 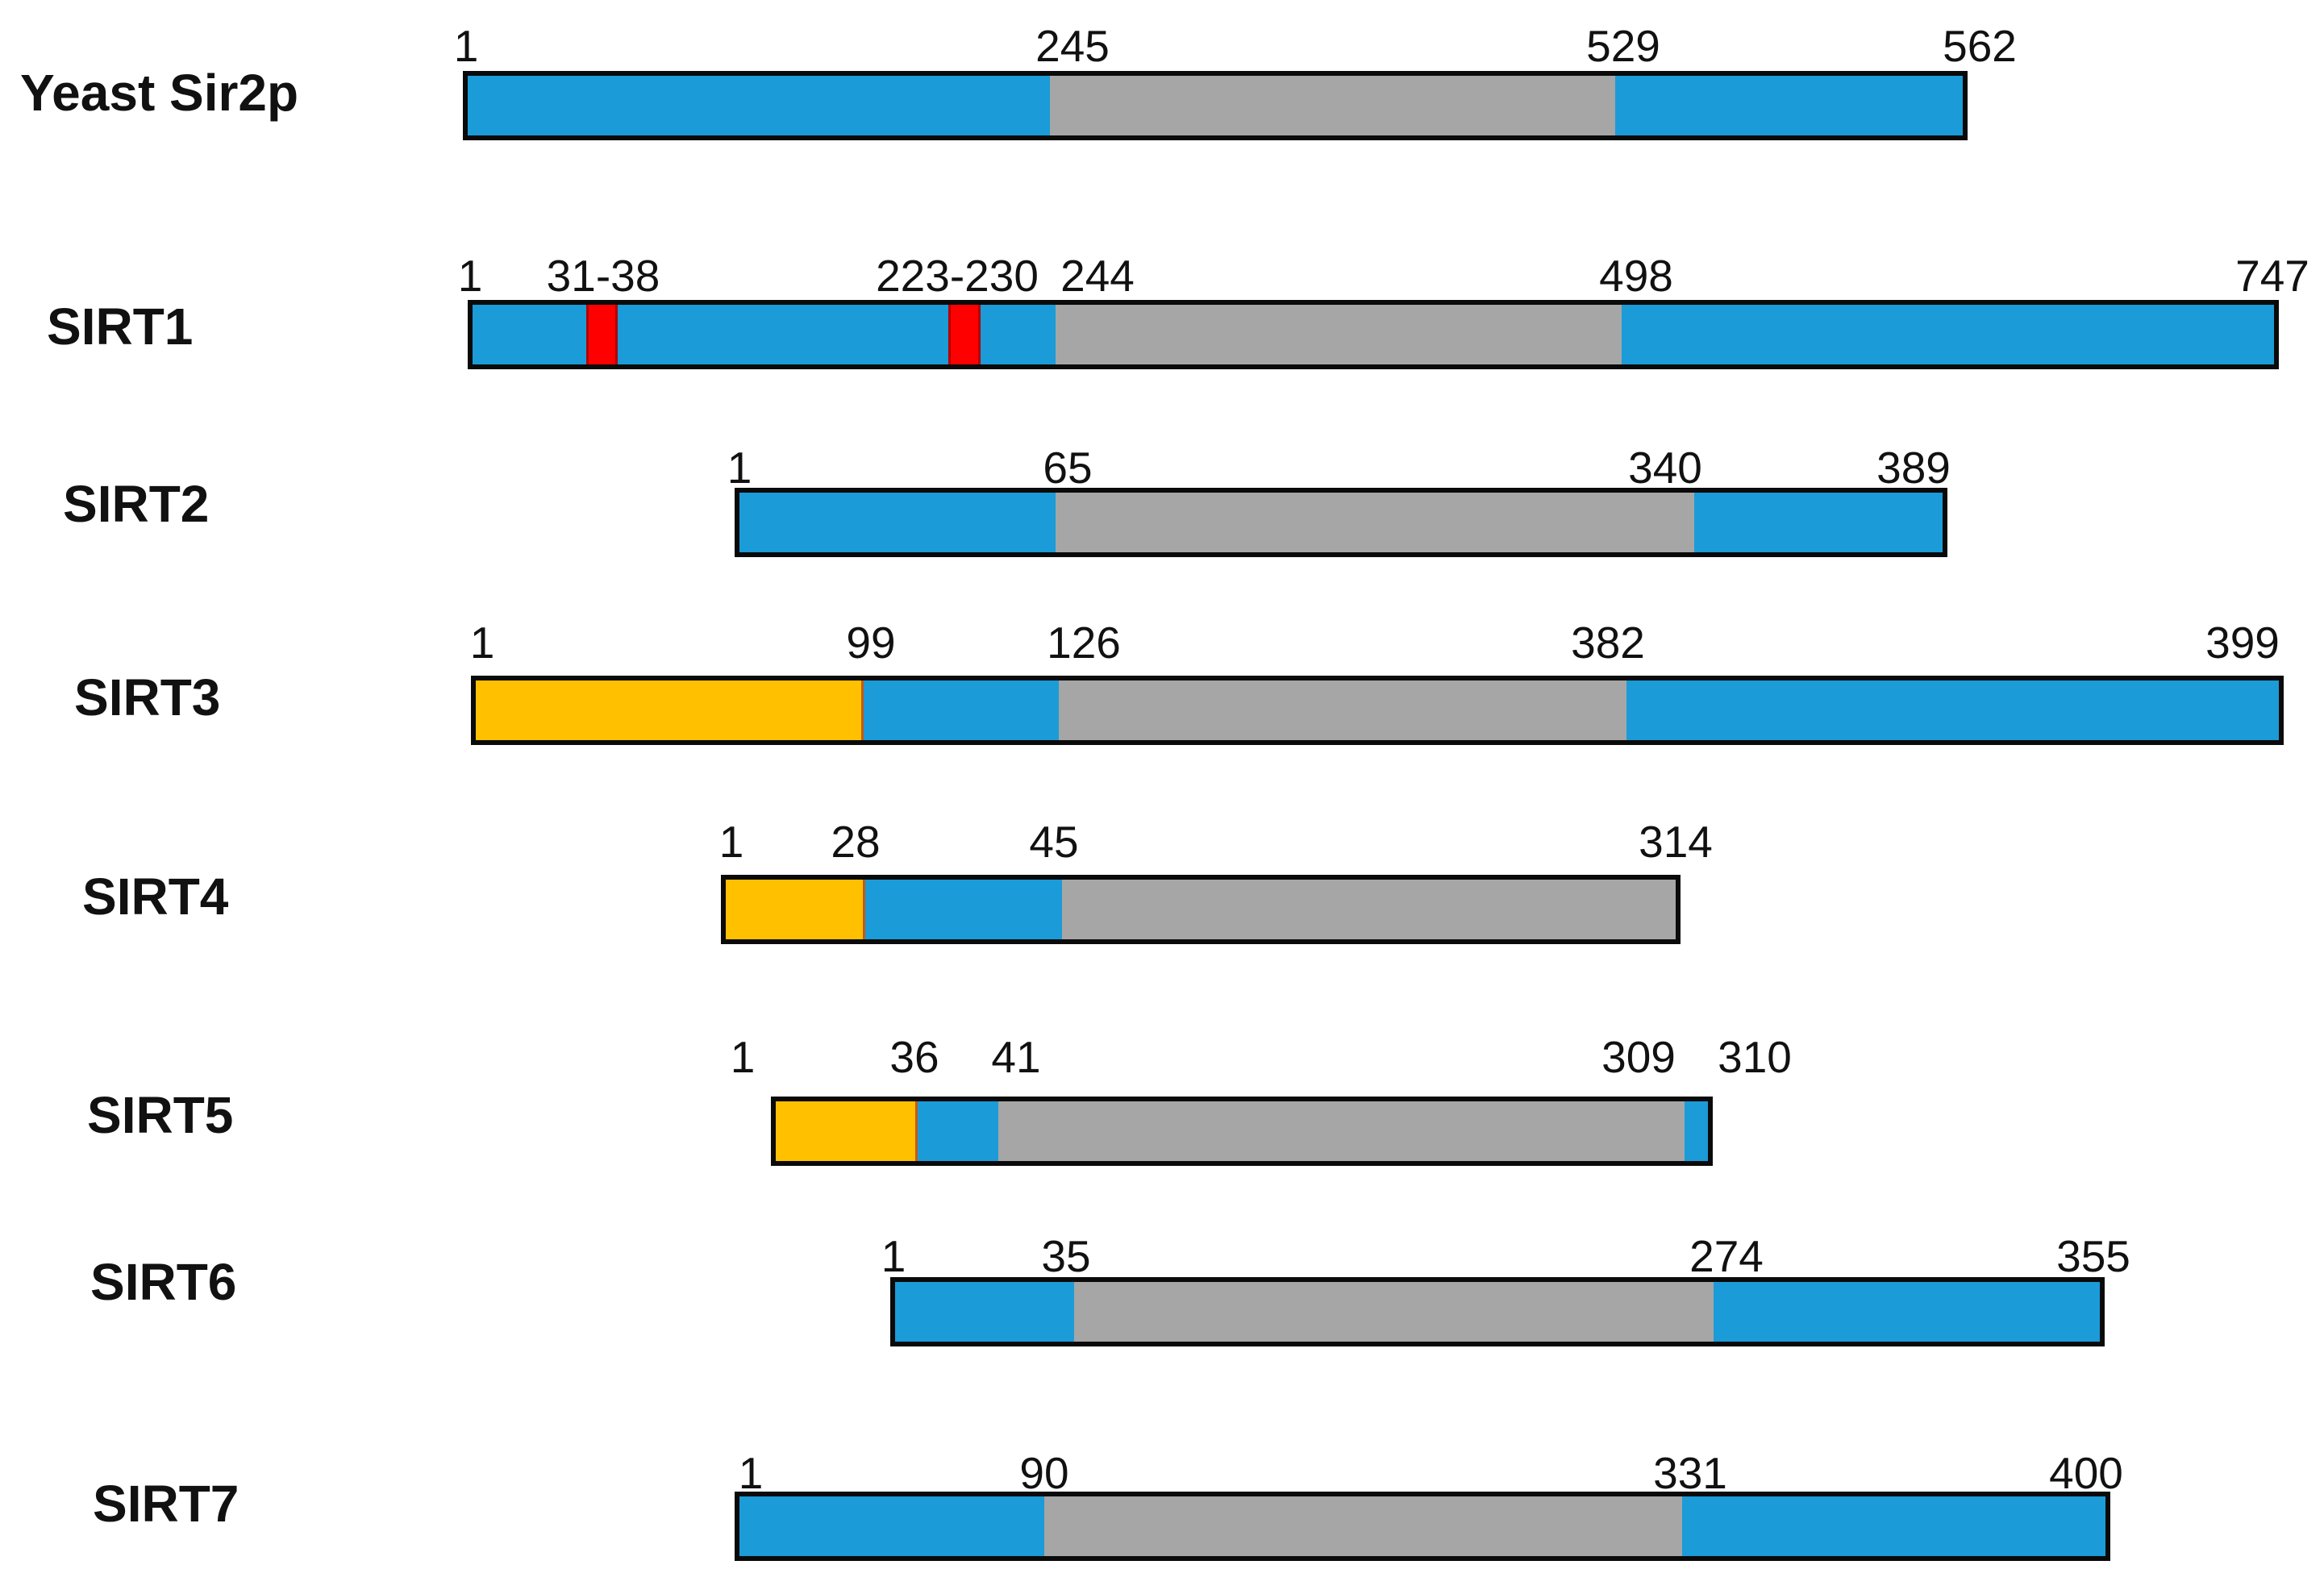 I want to click on position-label: 65, so click(x=1068, y=468).